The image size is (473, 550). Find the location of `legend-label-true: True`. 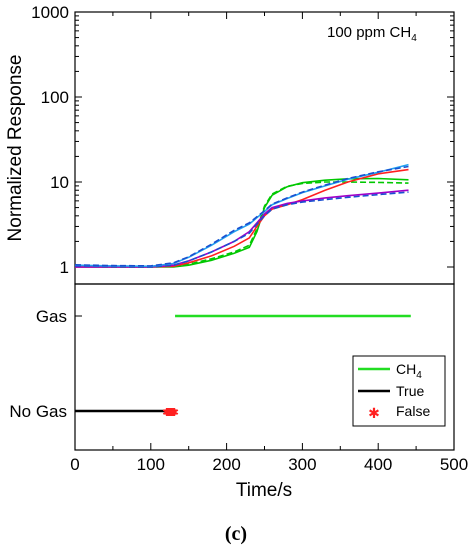

legend-label-true: True is located at coordinates (410, 391).